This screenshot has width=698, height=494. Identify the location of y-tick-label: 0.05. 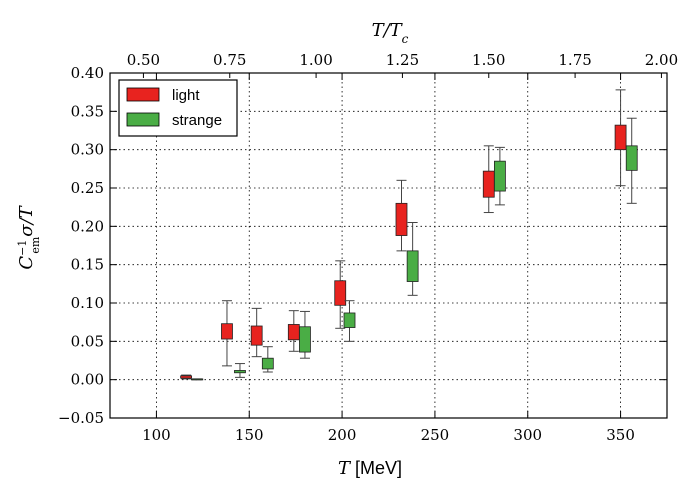
(87, 341).